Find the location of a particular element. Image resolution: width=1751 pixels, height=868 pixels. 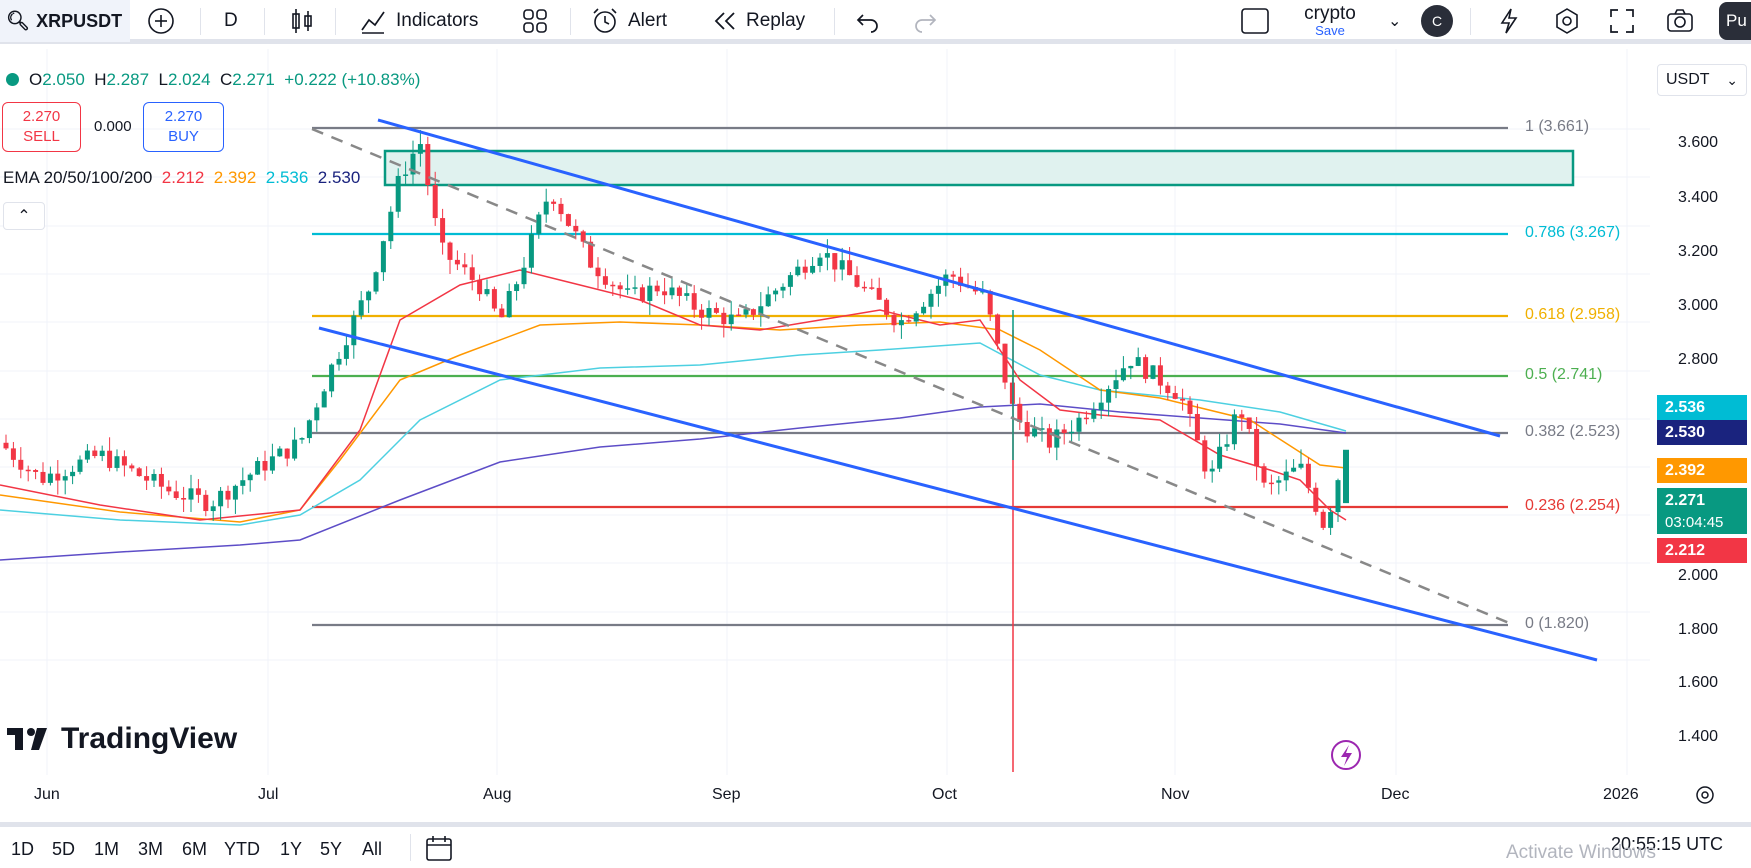

range-button-ytd: YTD is located at coordinates (242, 849).